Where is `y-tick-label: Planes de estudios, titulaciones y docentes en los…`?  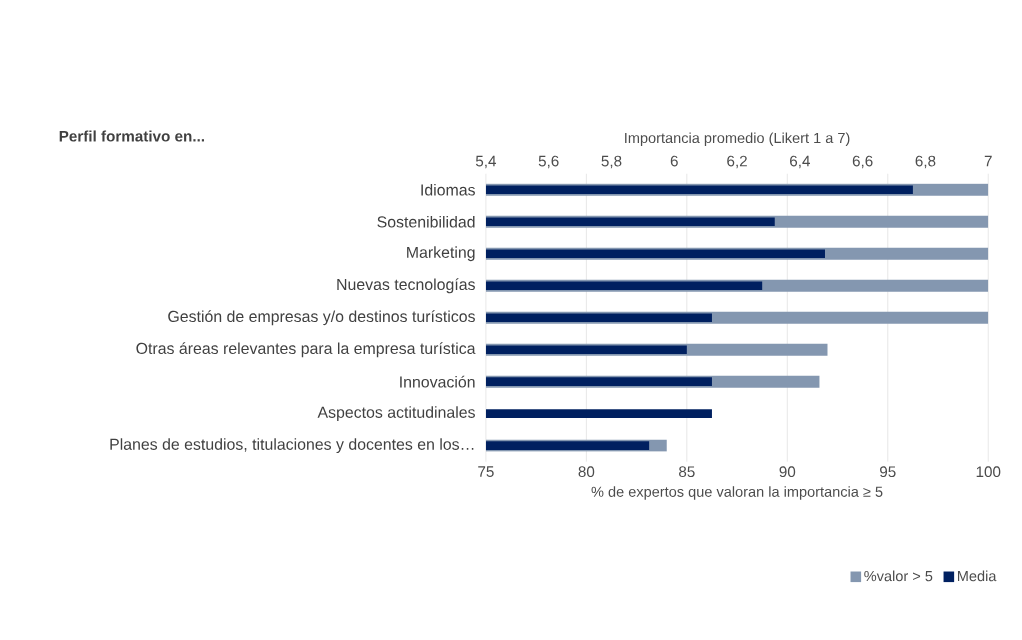
y-tick-label: Planes de estudios, titulaciones y docentes en los… is located at coordinates (292, 445).